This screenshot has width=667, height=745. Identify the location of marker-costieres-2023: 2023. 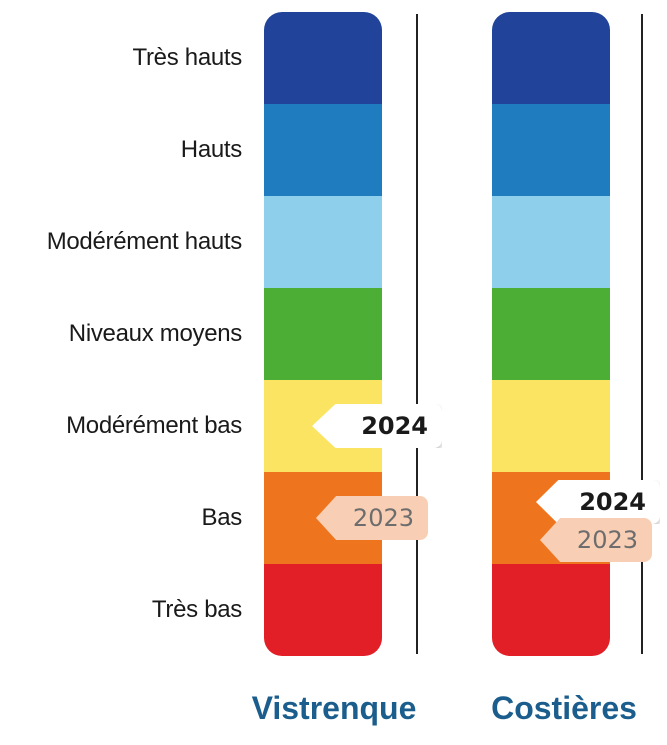
(596, 540).